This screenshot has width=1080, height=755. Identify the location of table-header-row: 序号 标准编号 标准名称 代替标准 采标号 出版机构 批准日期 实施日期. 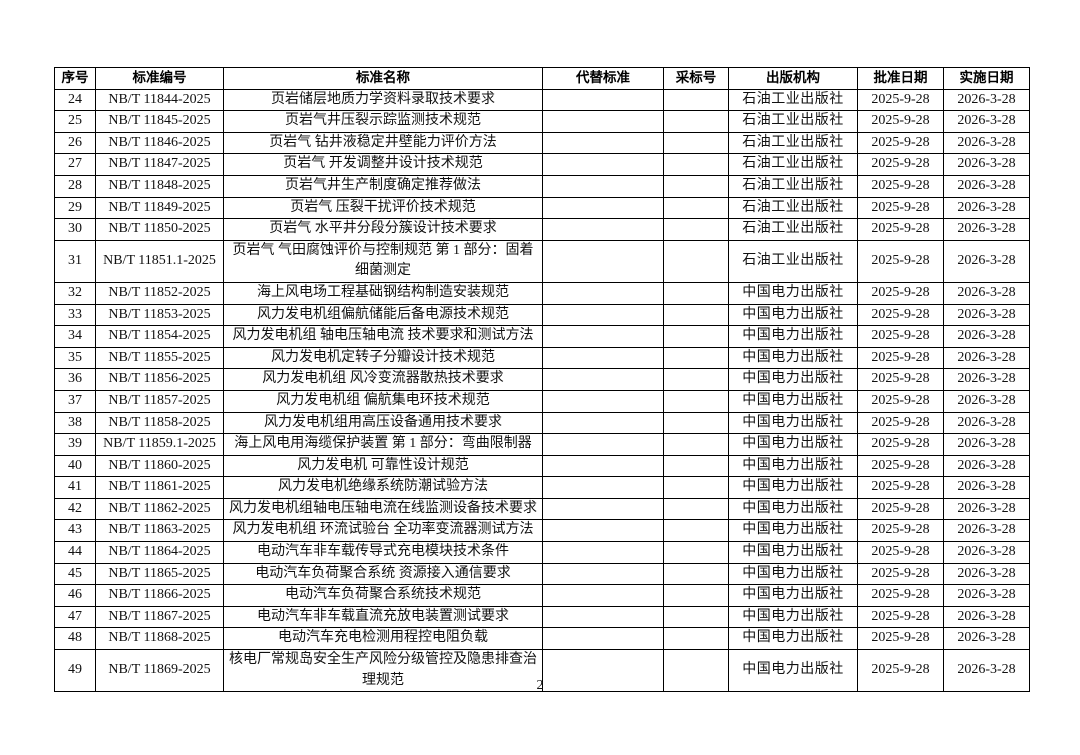
(542, 78).